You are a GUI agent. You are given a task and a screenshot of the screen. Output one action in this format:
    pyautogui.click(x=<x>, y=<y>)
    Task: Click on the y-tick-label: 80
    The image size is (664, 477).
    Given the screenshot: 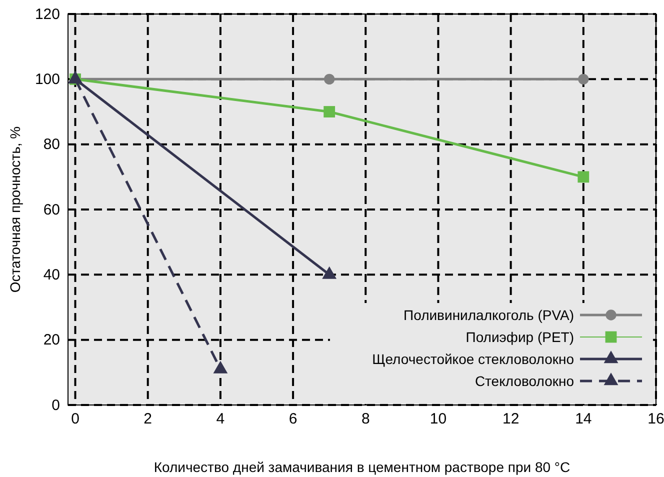 What is the action you would take?
    pyautogui.click(x=51, y=145)
    